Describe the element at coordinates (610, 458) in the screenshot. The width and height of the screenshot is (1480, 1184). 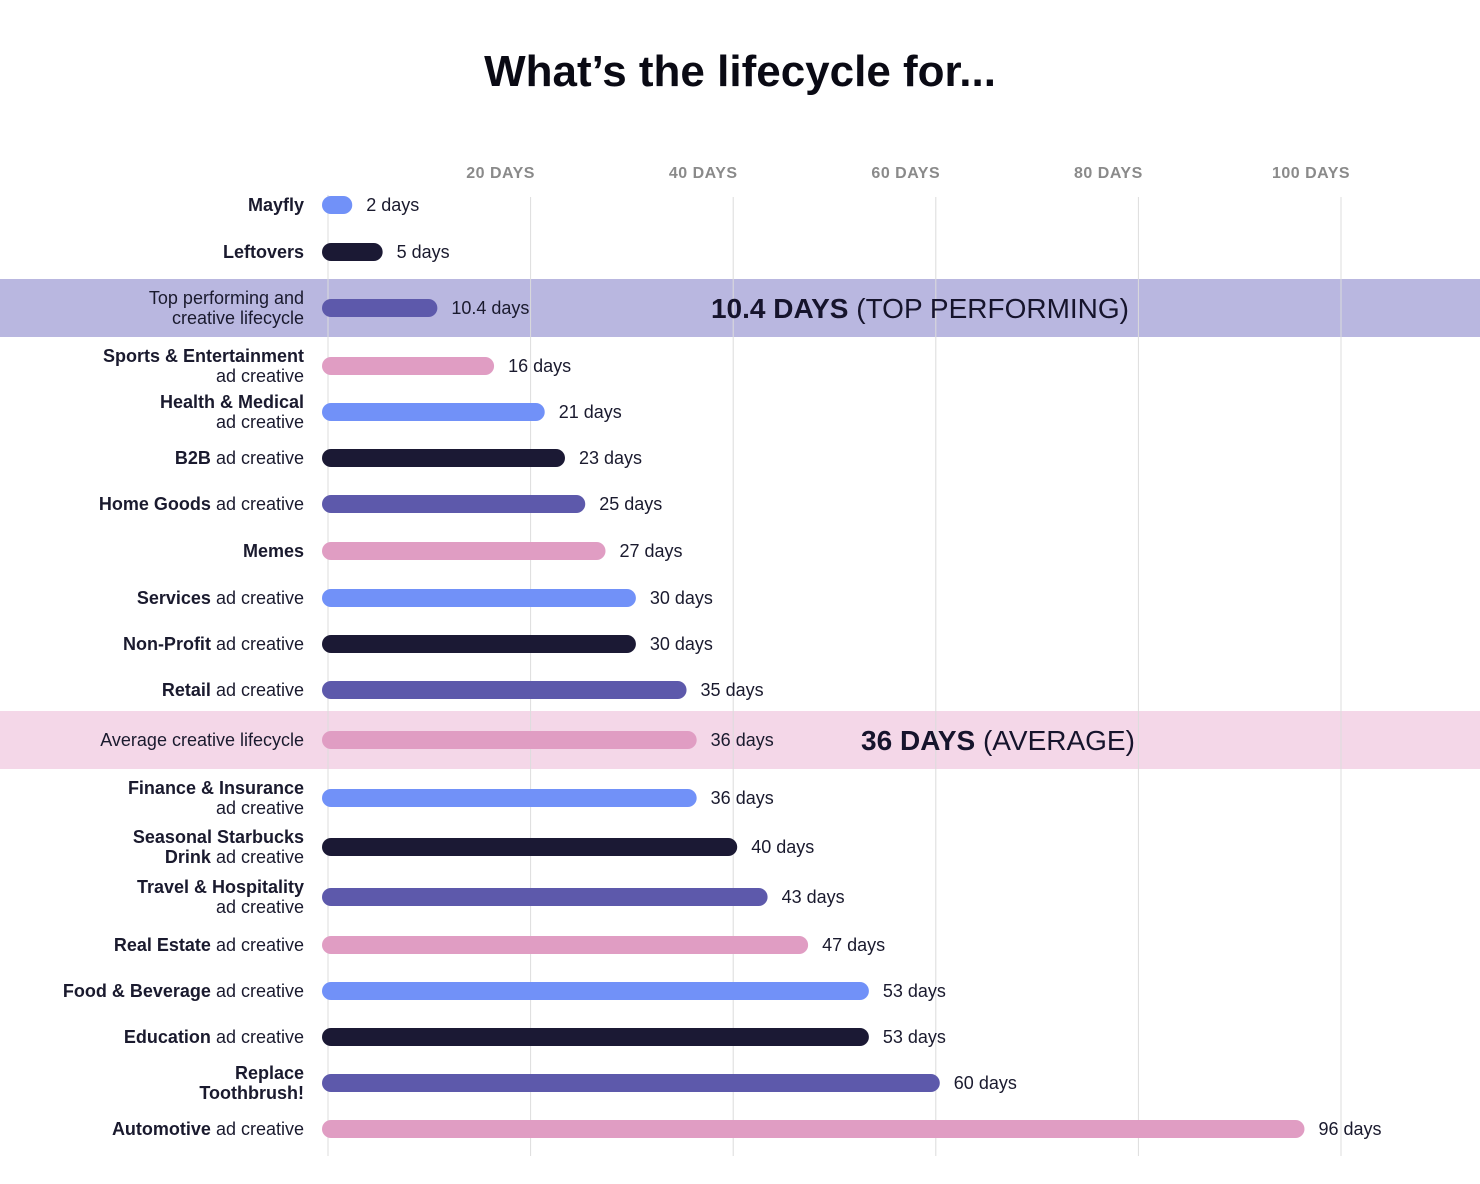
I see `value-label: 23 days` at that location.